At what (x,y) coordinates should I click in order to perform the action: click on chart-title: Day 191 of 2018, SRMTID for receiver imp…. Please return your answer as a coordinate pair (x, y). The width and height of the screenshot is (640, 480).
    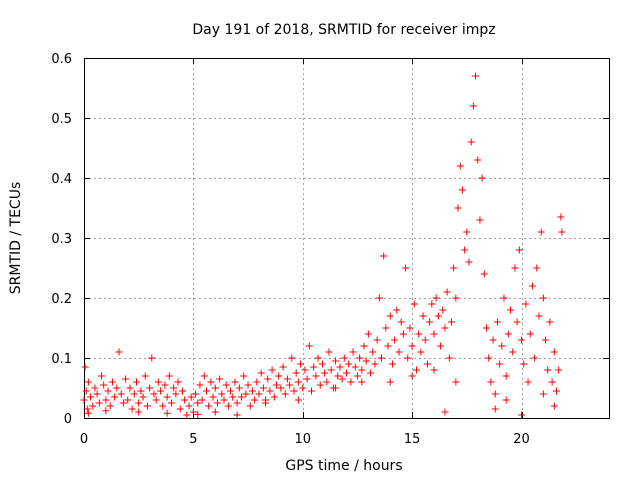
    Looking at the image, I should click on (343, 30).